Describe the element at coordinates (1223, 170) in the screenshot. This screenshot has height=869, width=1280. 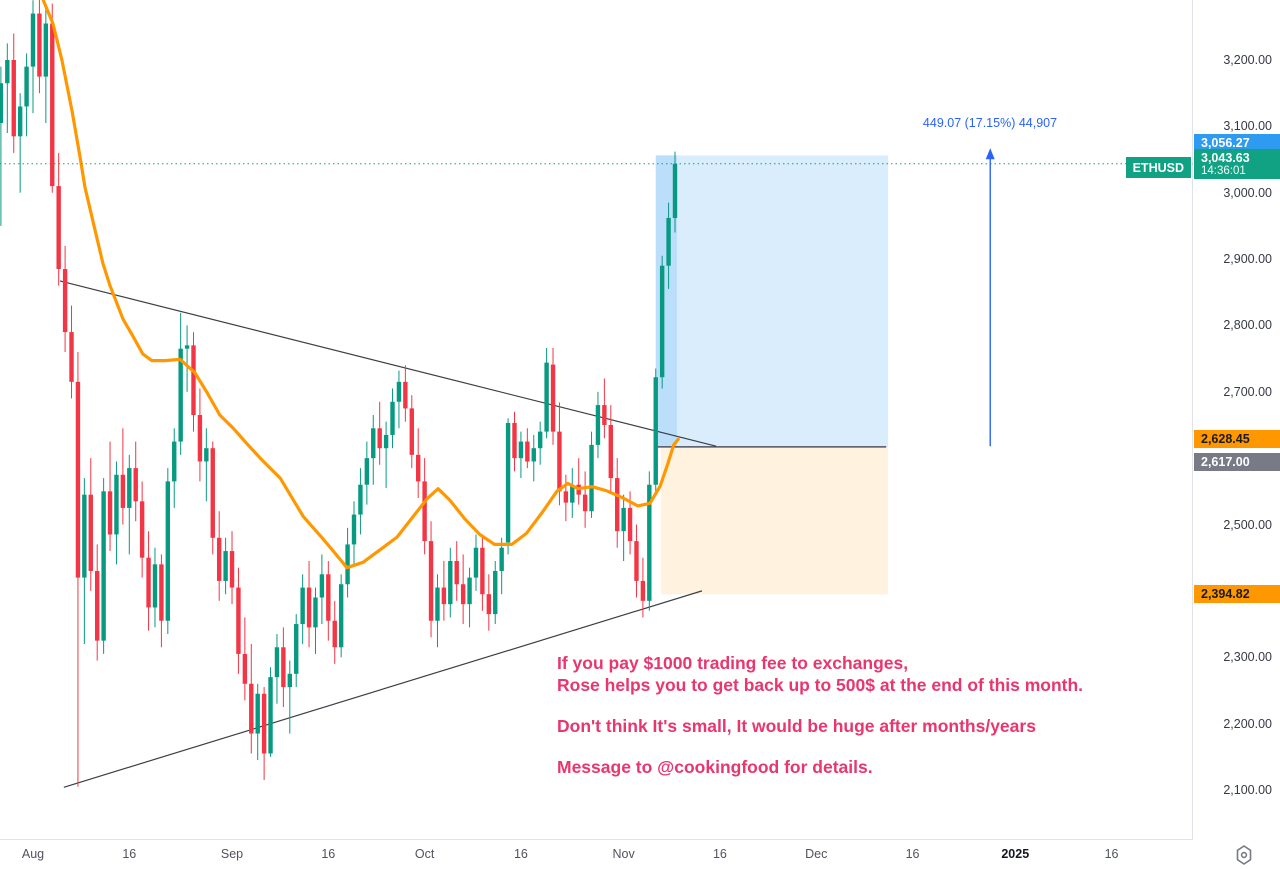
I see `bar-countdown: 14:36:01` at that location.